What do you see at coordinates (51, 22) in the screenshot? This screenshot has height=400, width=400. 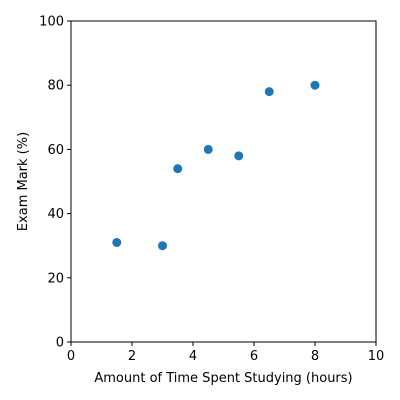 I see `y-tick-label: 100` at bounding box center [51, 22].